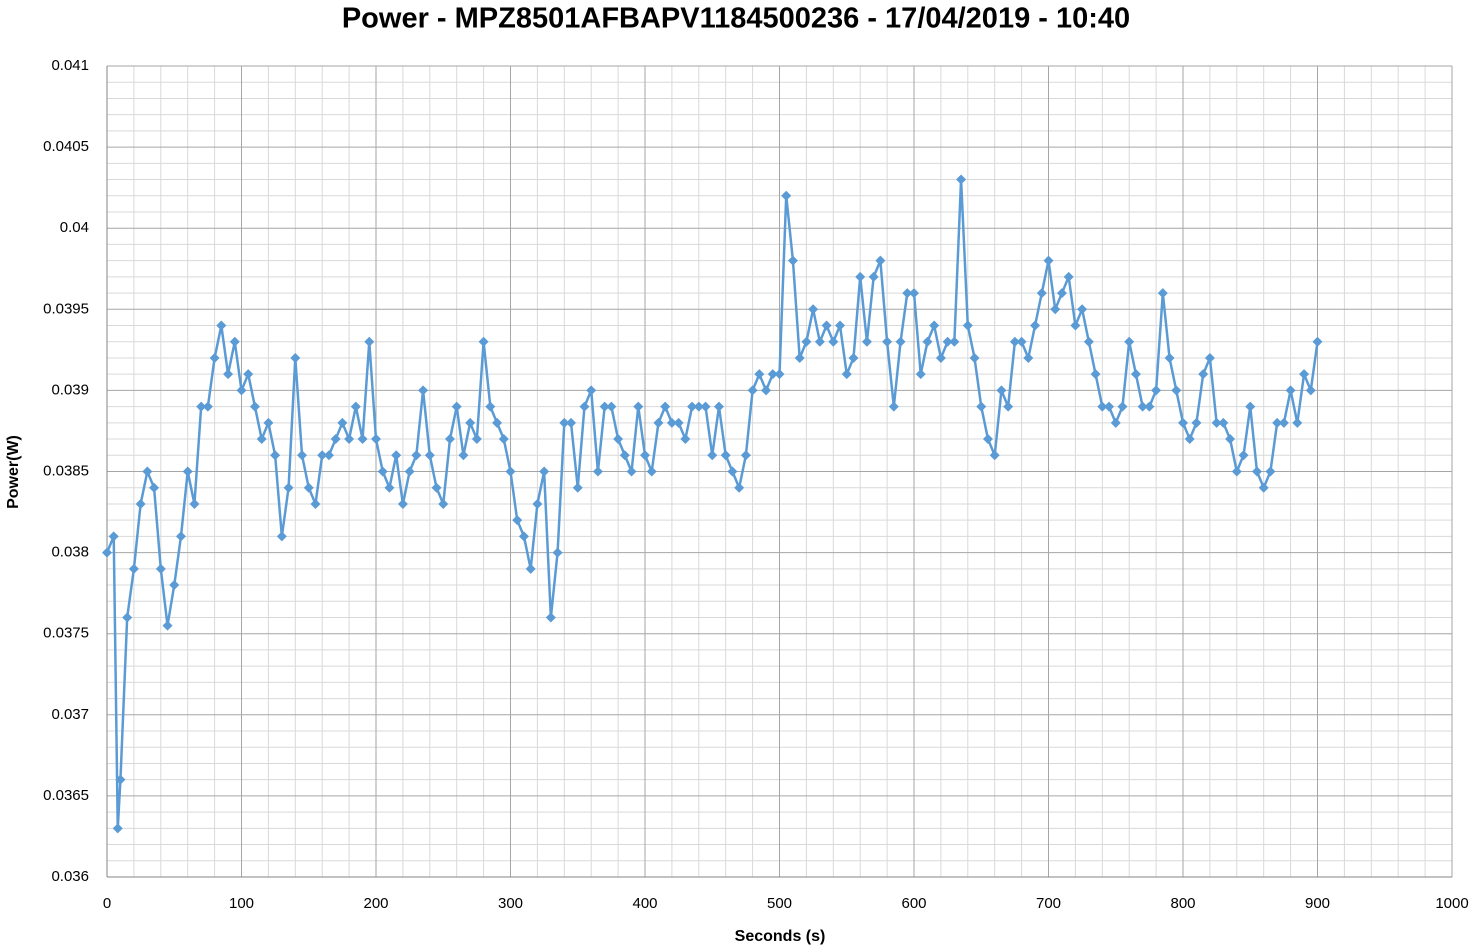 This screenshot has height=952, width=1477. I want to click on y-tick-label: 0.038, so click(70, 552).